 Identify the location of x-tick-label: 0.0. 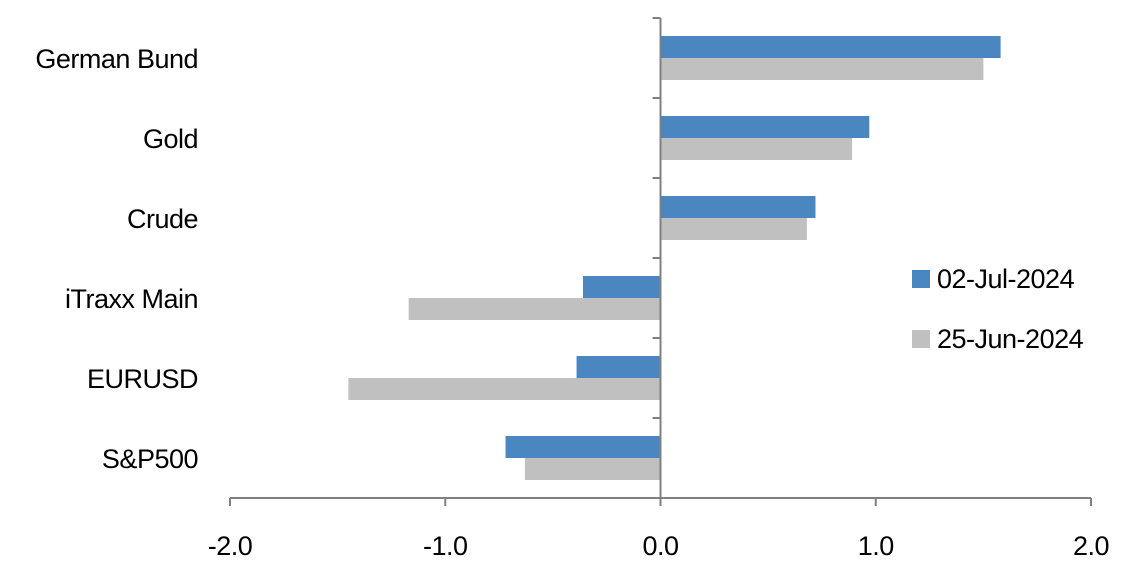
(660, 546).